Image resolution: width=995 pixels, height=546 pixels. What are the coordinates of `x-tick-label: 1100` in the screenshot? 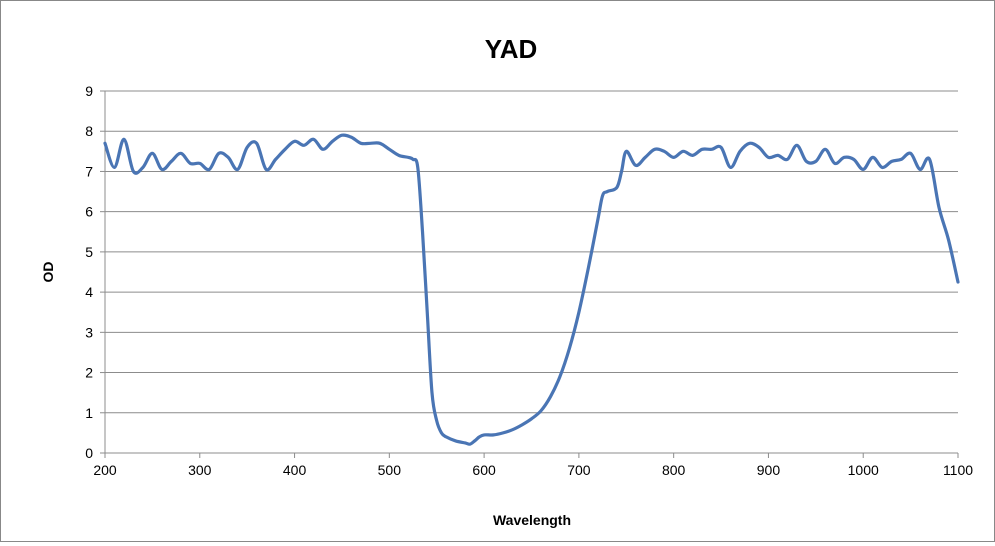 It's located at (958, 470).